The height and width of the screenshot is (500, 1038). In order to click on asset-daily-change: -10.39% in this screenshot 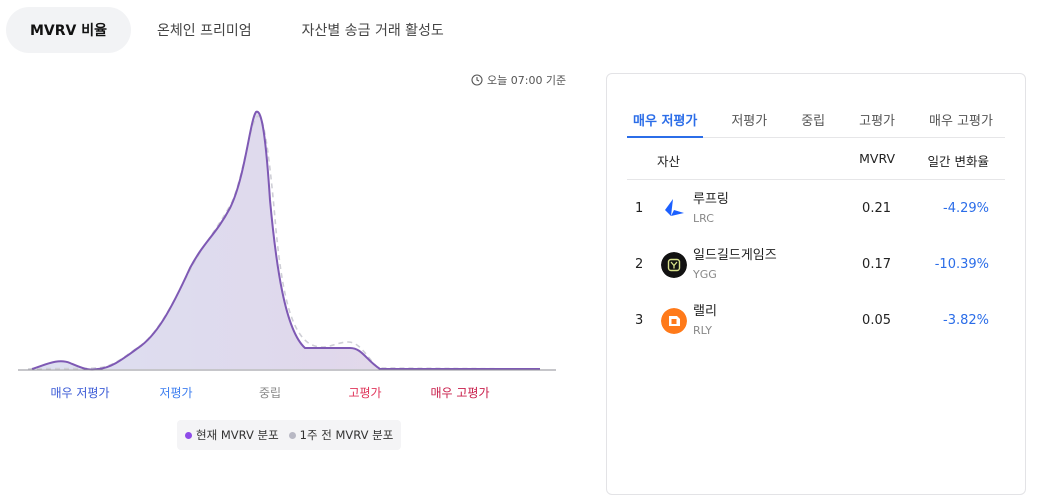, I will do `click(961, 264)`.